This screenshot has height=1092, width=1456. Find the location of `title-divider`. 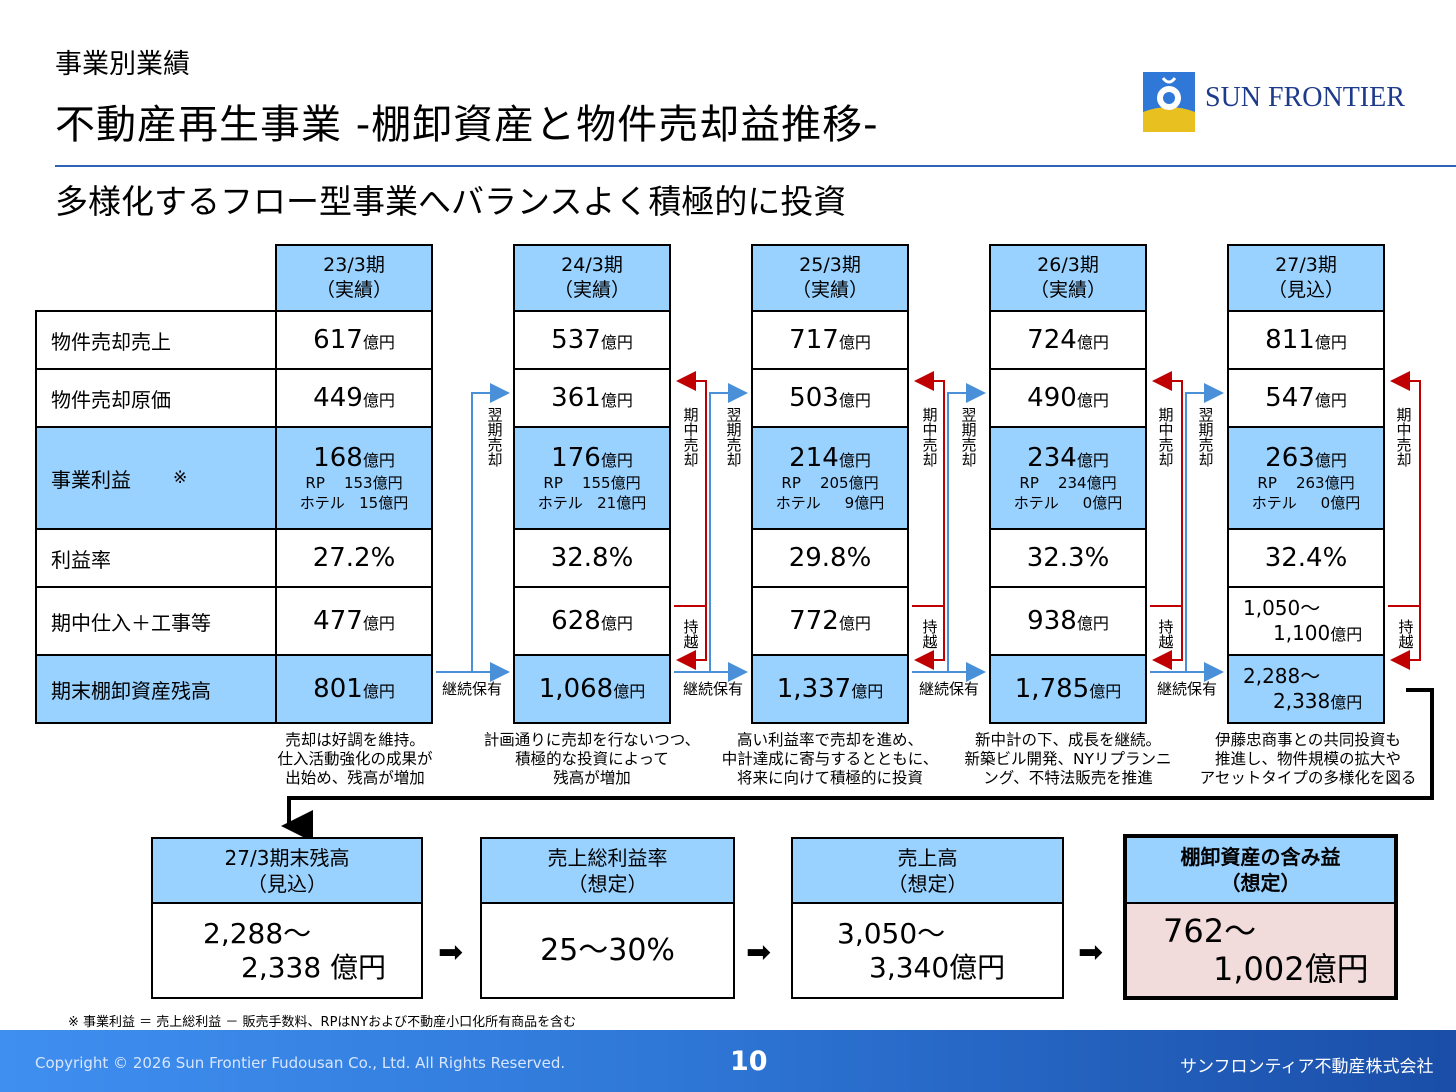

title-divider is located at coordinates (755, 166).